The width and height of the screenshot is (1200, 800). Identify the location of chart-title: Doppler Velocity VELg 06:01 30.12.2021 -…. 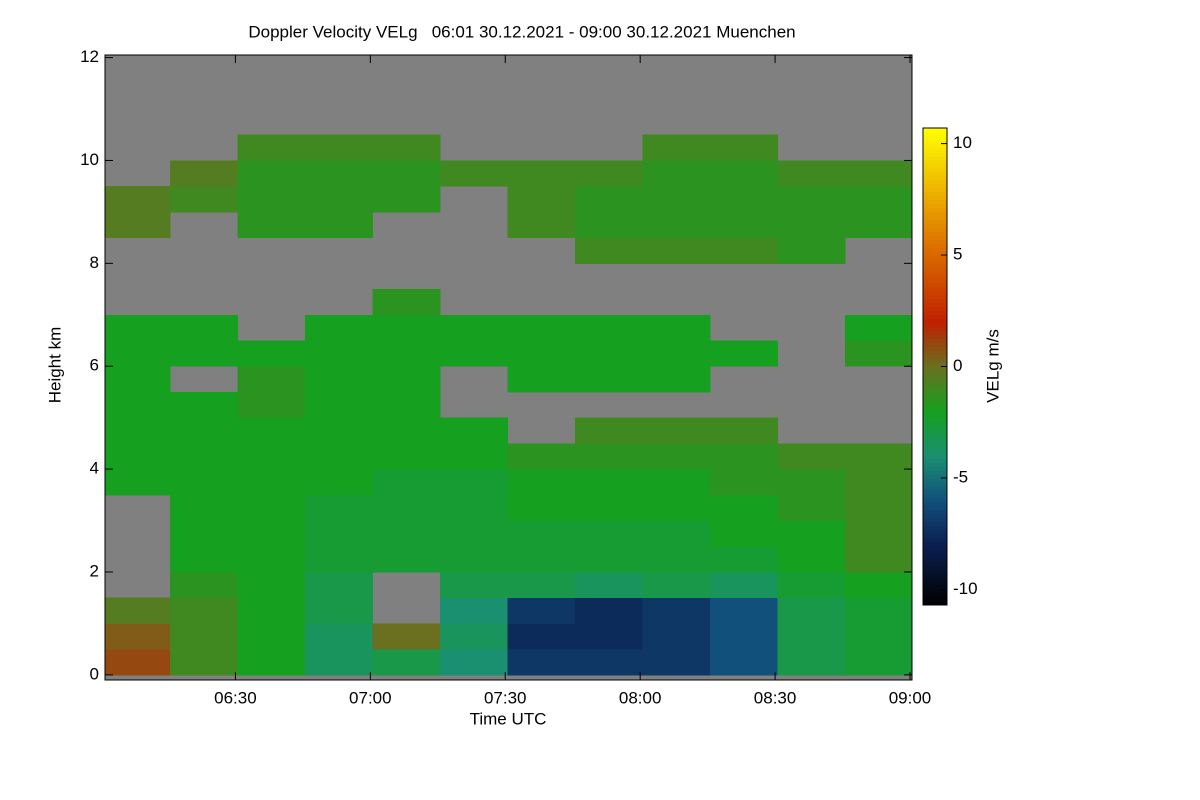
(521, 31).